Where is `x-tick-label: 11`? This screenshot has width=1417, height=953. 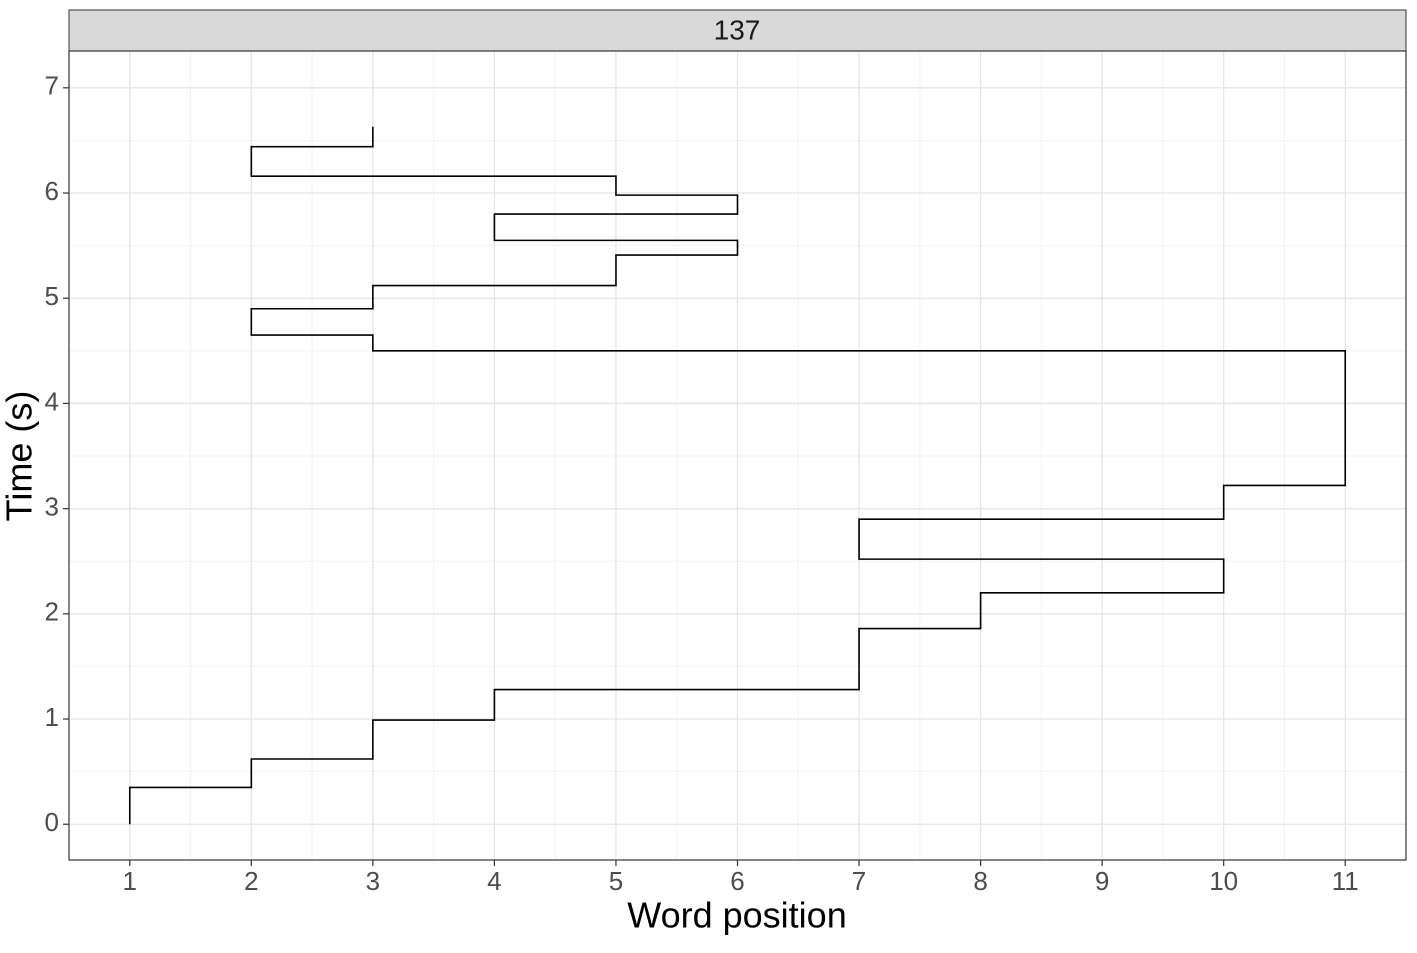 x-tick-label: 11 is located at coordinates (1345, 881).